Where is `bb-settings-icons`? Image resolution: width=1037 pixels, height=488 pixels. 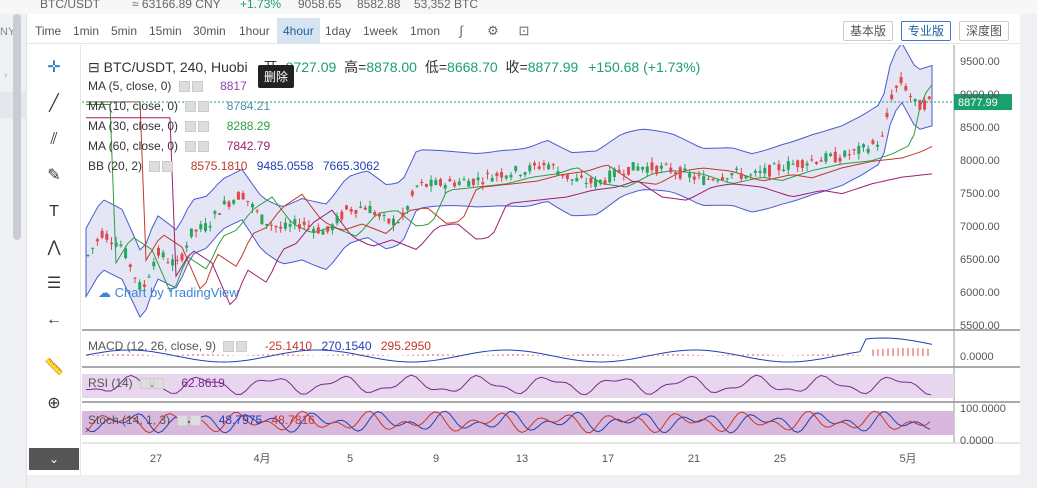
bb-settings-icons is located at coordinates (166, 167).